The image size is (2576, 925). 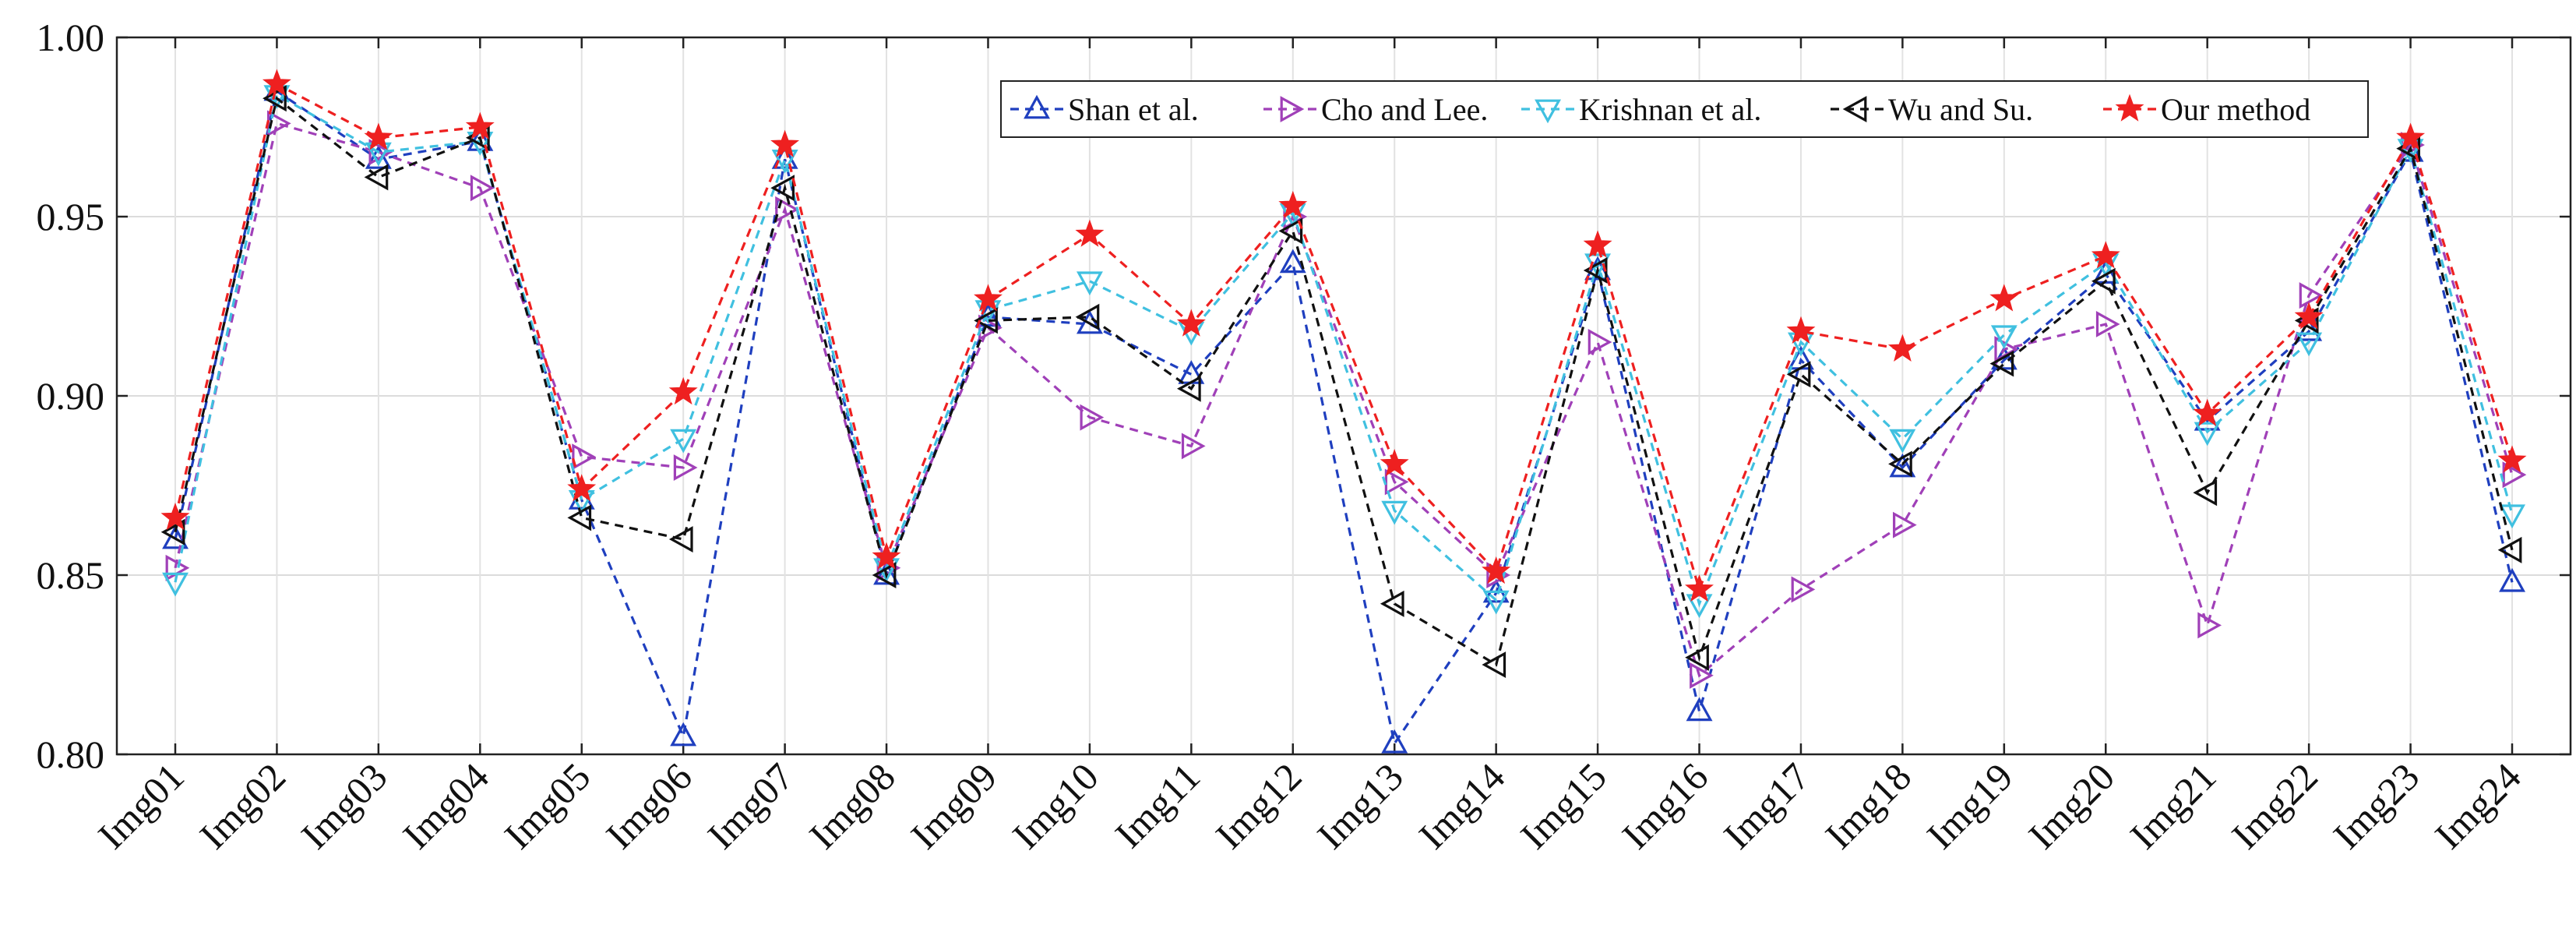 I want to click on x-tick-label: Img23, so click(x=2376, y=806).